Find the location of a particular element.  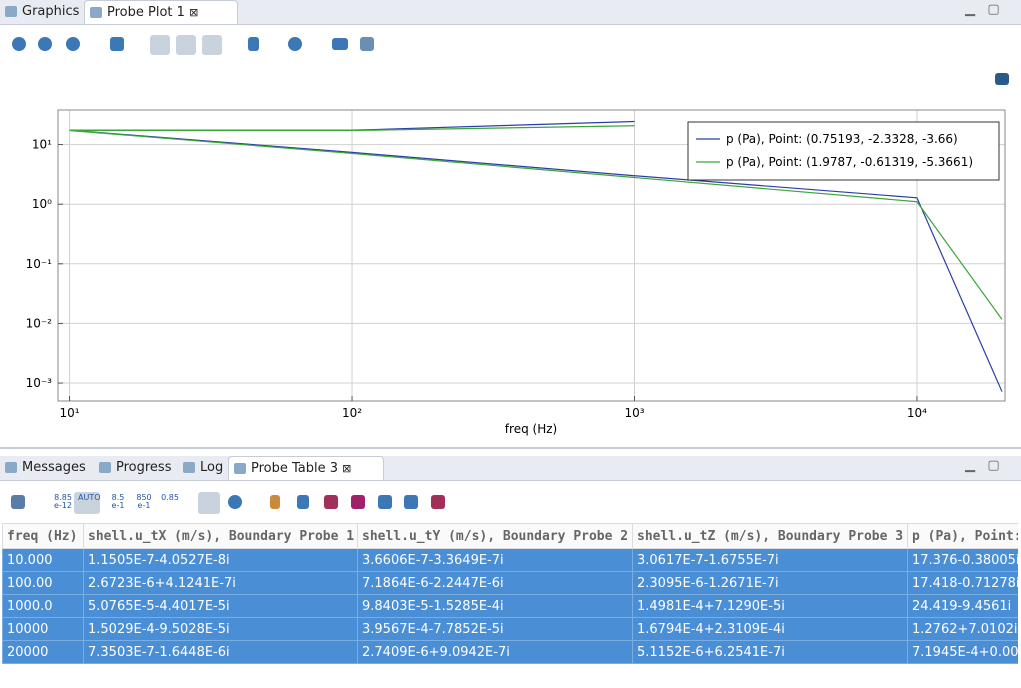

table-cell: 3.0617E-7-1.6755E-7i is located at coordinates (770, 560).